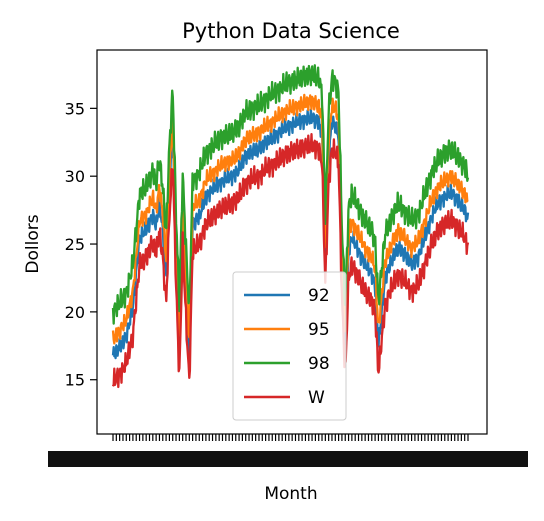 The height and width of the screenshot is (521, 544). Describe the element at coordinates (319, 330) in the screenshot. I see `legend-label-95: 95` at that location.